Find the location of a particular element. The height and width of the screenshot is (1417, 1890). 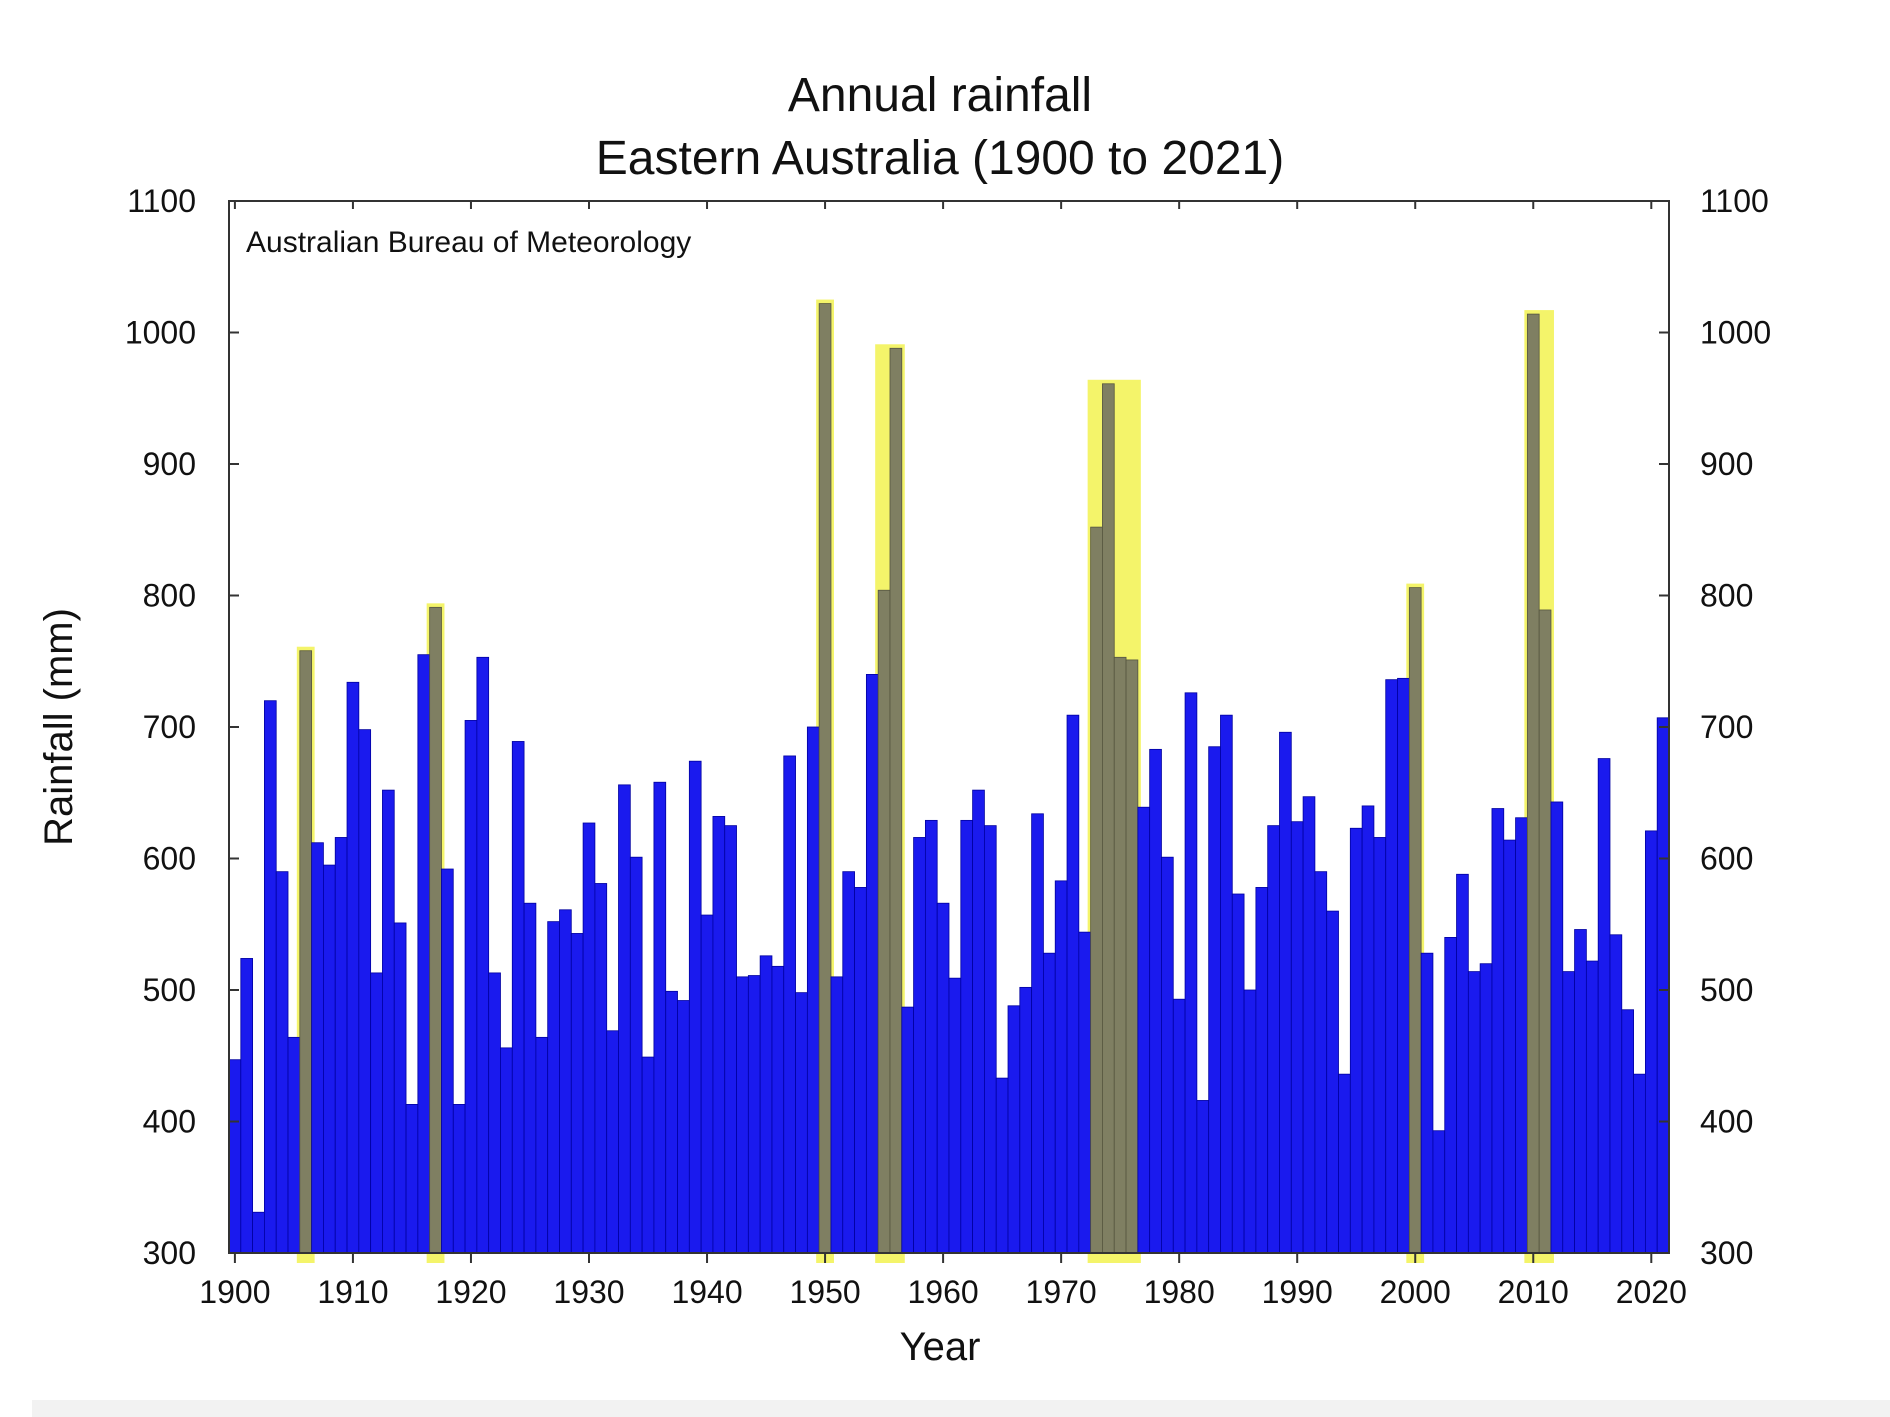

x-tick-label: 1910 is located at coordinates (352, 1292).